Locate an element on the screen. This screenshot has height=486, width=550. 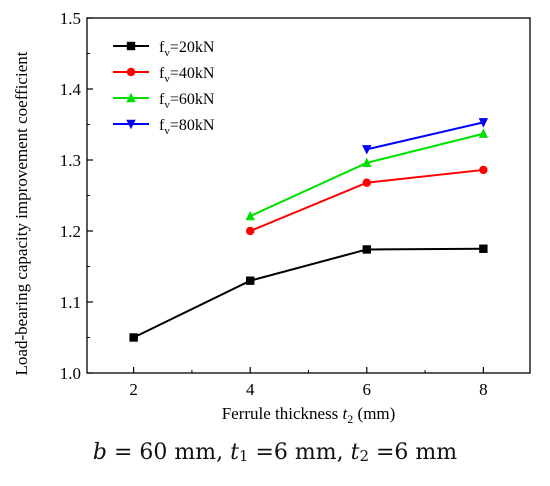
x-tick-label: 6 is located at coordinates (367, 389).